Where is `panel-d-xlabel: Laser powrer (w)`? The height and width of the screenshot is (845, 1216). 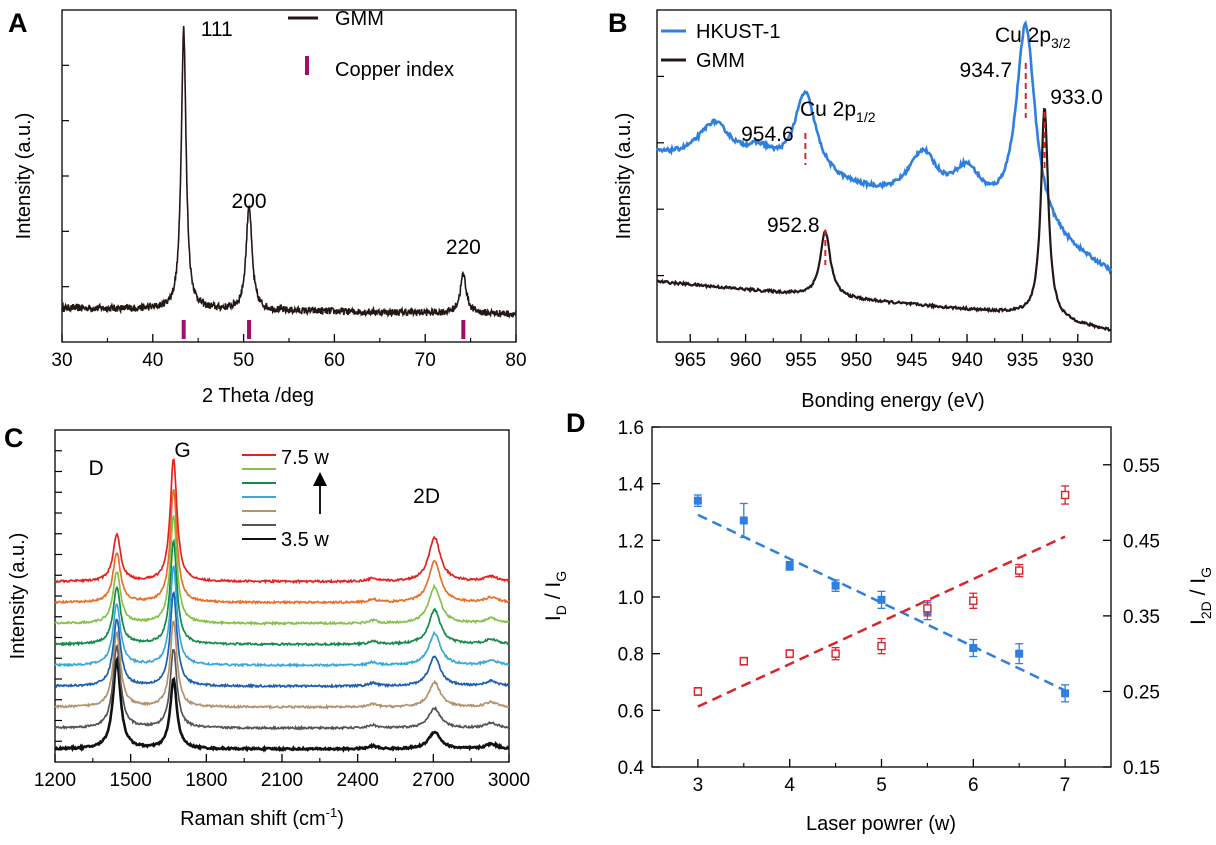
panel-d-xlabel: Laser powrer (w) is located at coordinates (881, 824).